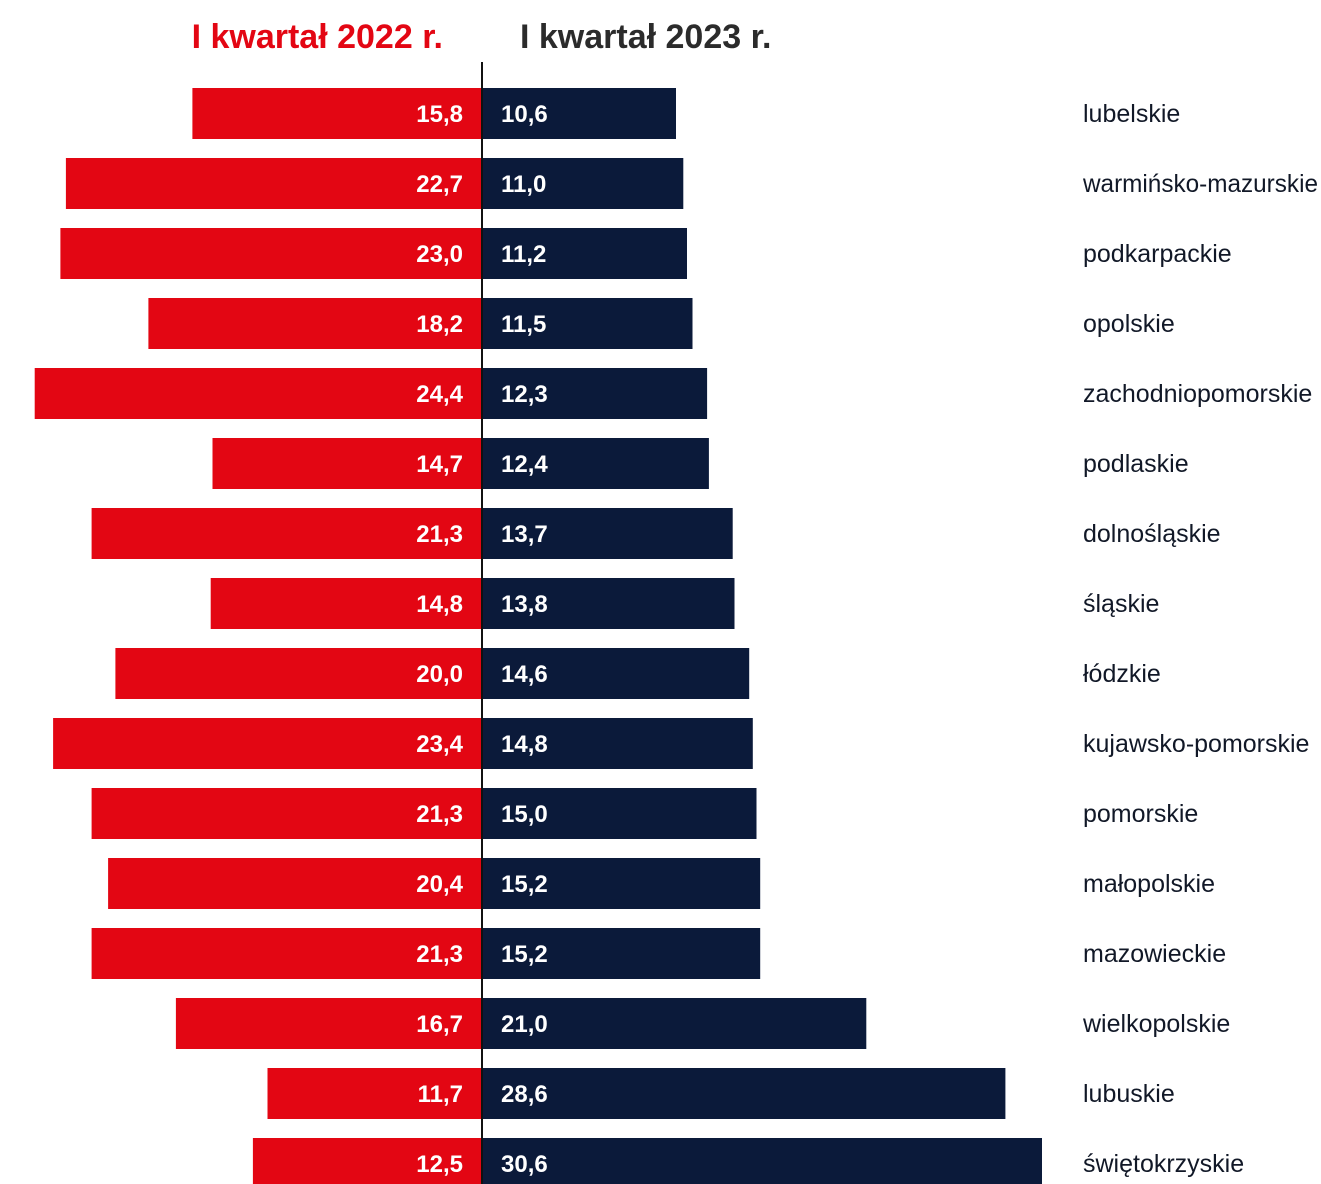  Describe the element at coordinates (317, 37) in the screenshot. I see `series-2022-header: I kwartał 2022 r.` at that location.